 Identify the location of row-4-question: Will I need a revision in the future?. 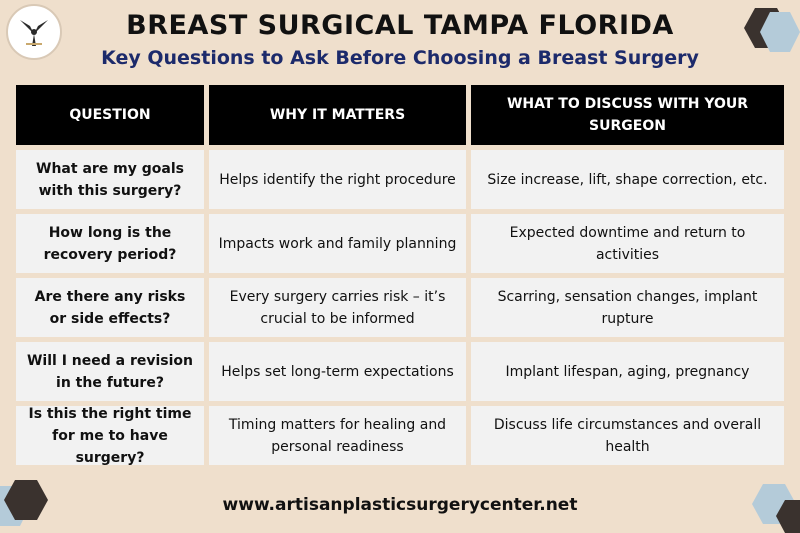
(110, 371).